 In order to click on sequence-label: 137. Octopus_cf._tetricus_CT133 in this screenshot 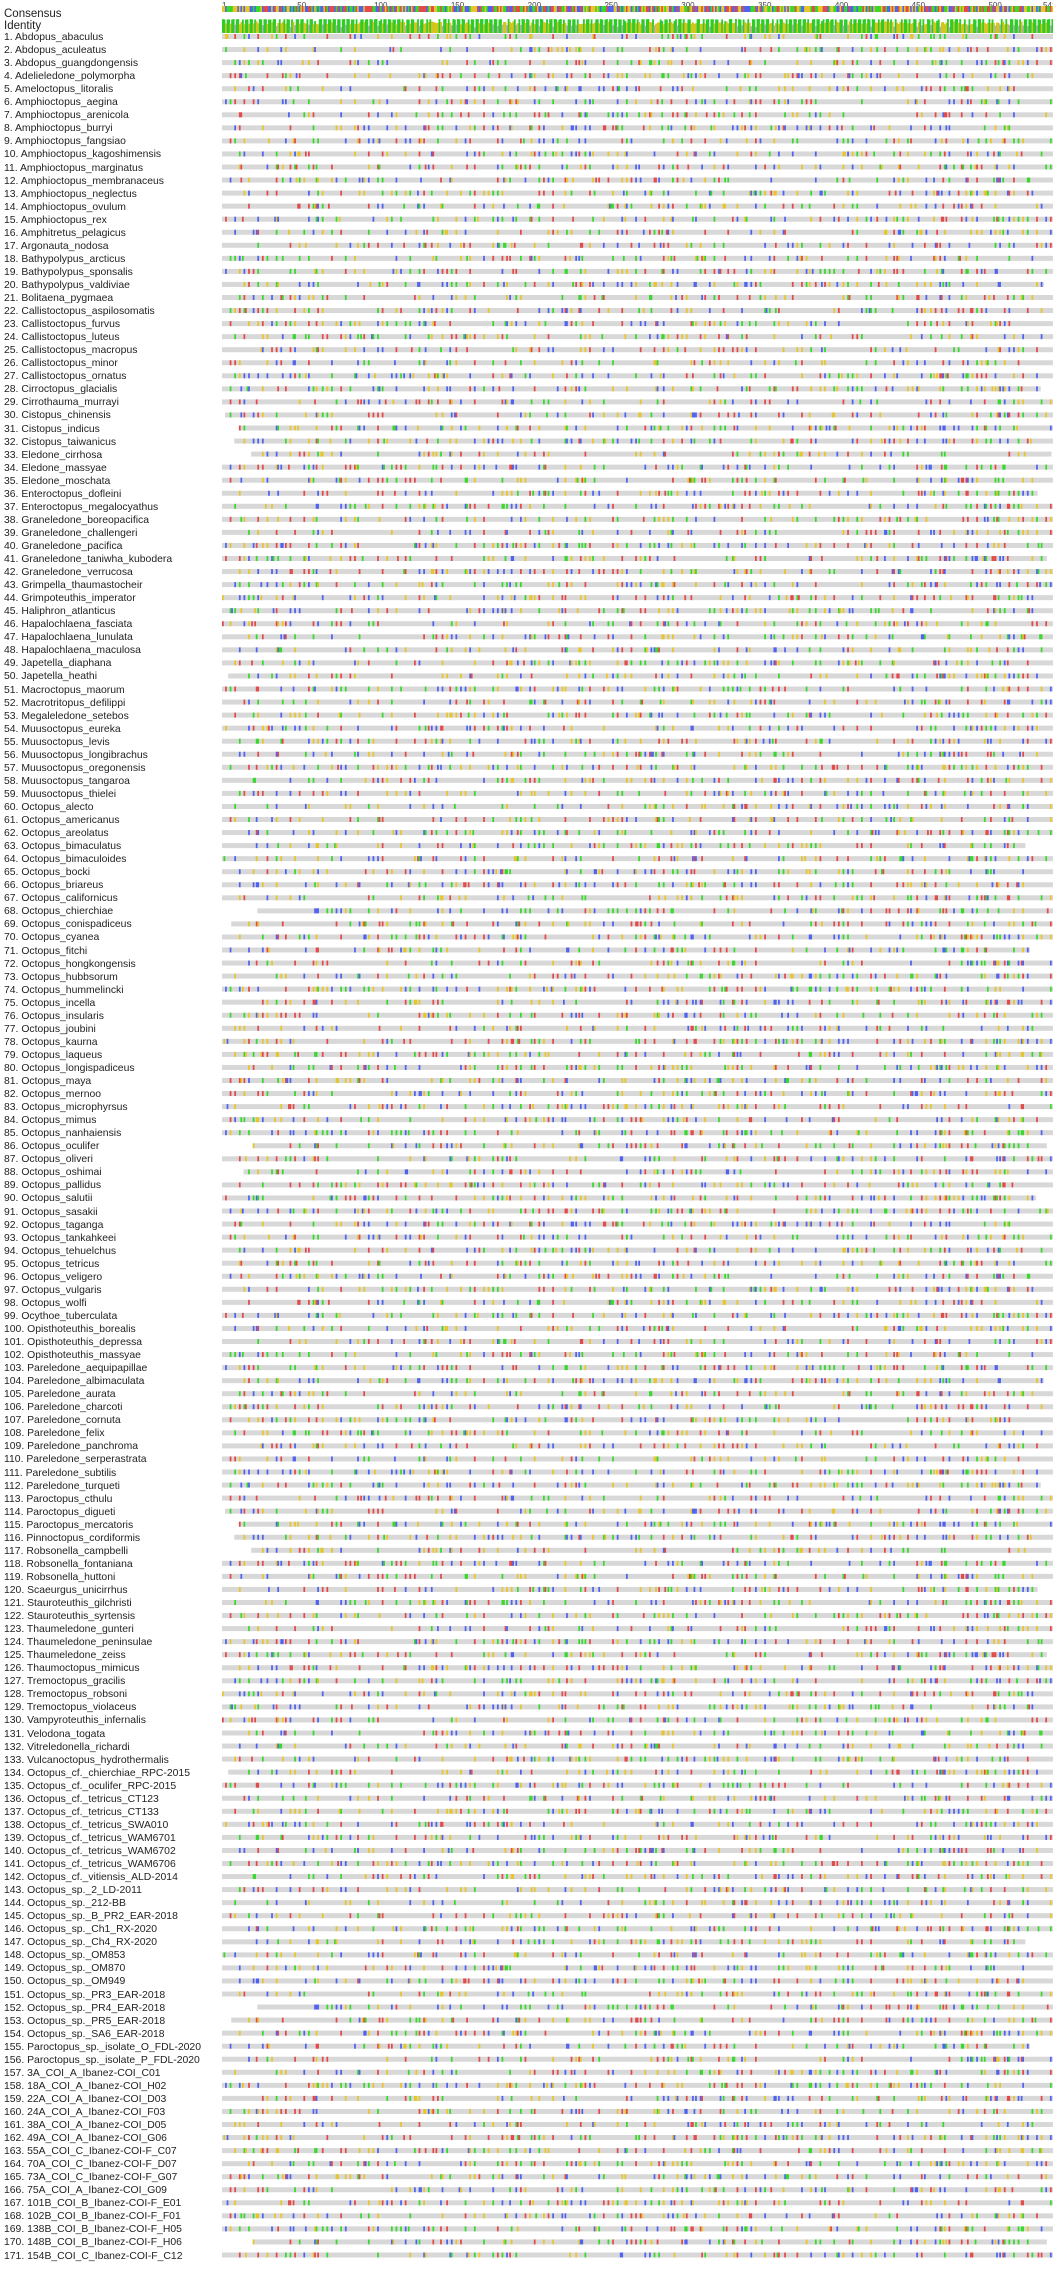, I will do `click(81, 1812)`.